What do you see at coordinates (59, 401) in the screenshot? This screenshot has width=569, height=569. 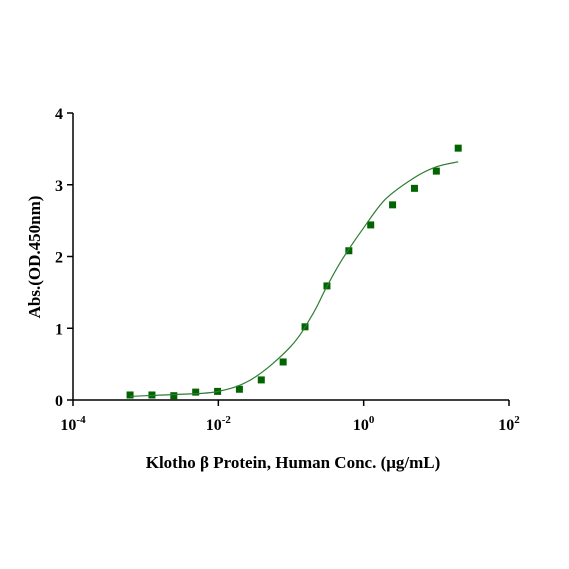 I see `y-tick-label: 0` at bounding box center [59, 401].